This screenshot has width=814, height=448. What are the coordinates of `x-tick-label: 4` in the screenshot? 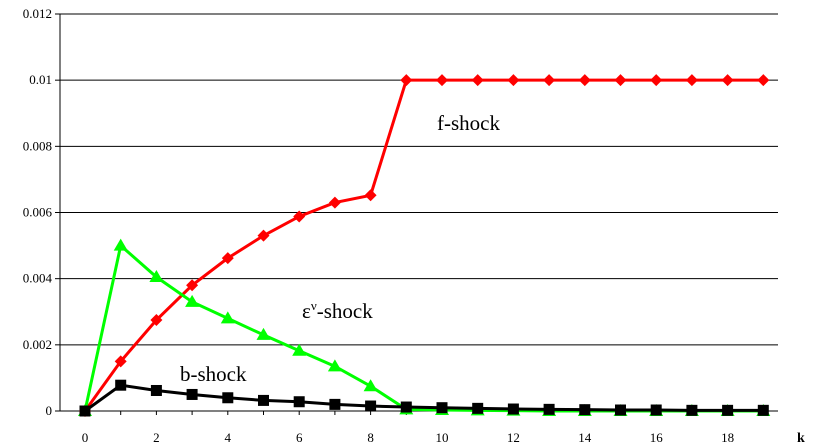 It's located at (228, 437).